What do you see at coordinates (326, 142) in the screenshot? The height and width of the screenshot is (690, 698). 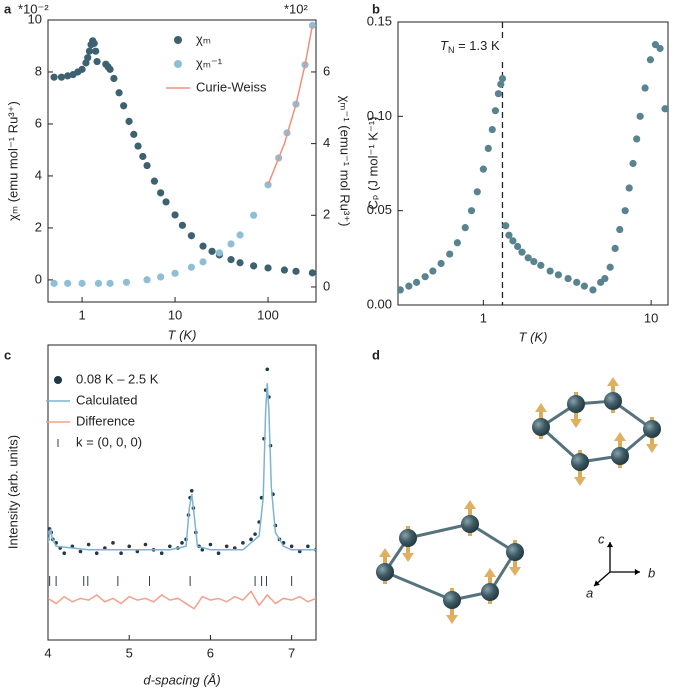 I see `y2-tick-label: 4` at bounding box center [326, 142].